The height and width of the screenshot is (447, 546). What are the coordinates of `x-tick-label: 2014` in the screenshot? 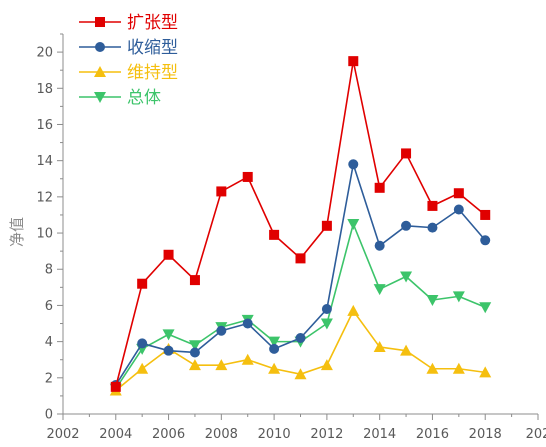 It's located at (379, 434).